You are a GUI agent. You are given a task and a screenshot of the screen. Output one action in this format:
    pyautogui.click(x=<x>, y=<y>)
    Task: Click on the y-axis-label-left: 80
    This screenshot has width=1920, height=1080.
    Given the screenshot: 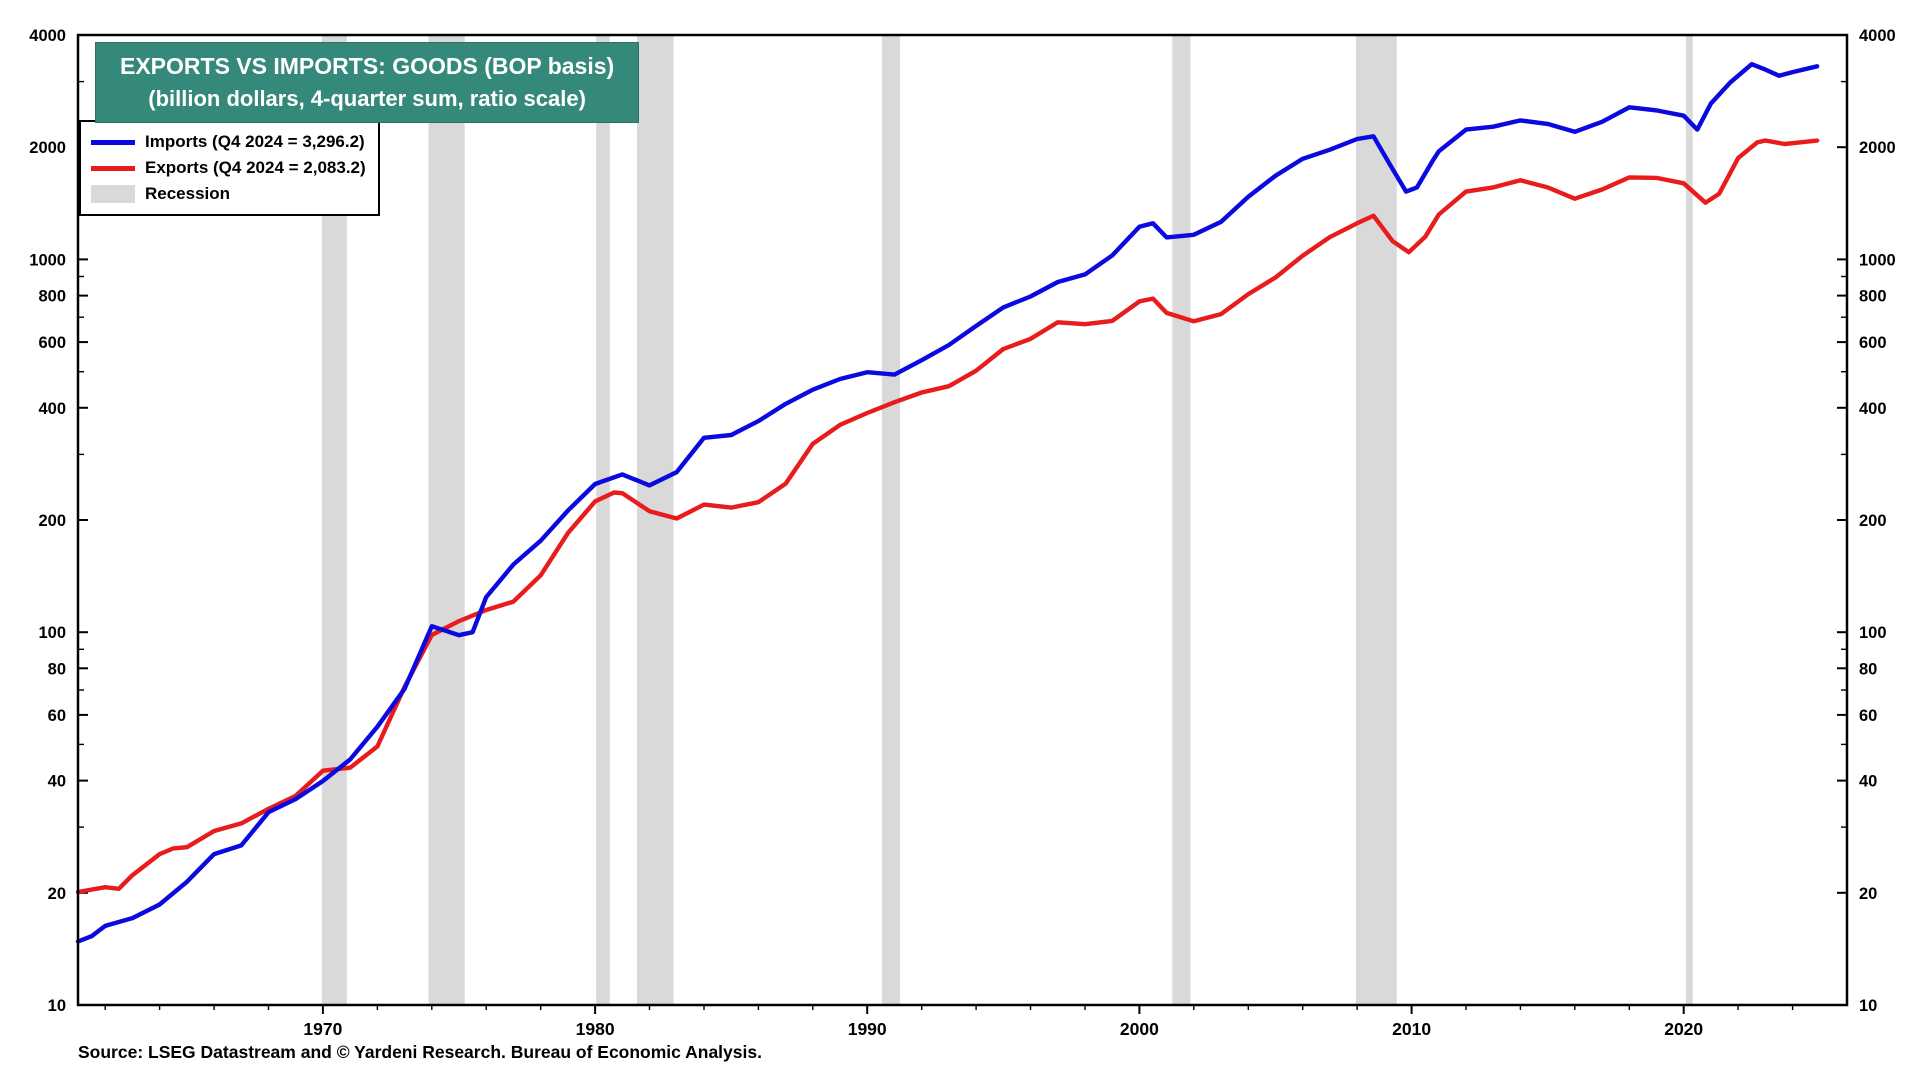 What is the action you would take?
    pyautogui.click(x=57, y=669)
    